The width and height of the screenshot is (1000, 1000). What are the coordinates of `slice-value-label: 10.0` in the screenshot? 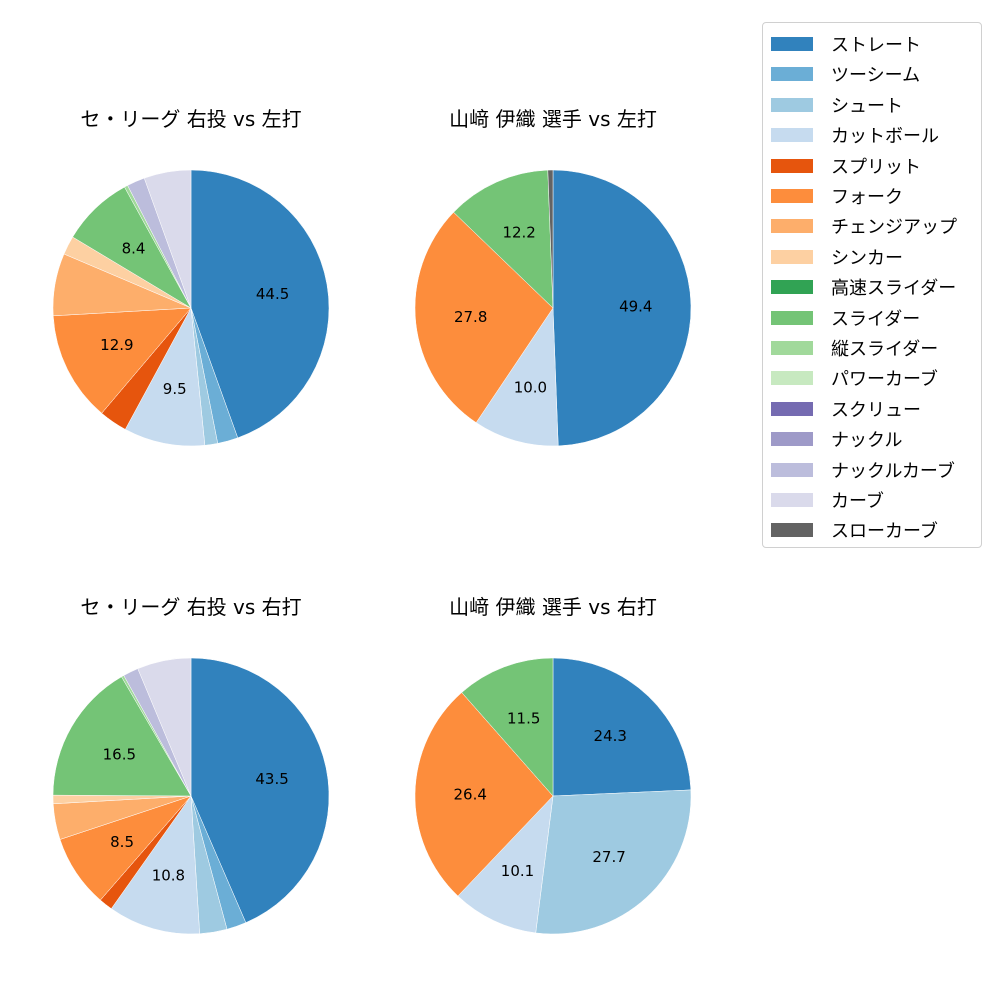 It's located at (530, 388).